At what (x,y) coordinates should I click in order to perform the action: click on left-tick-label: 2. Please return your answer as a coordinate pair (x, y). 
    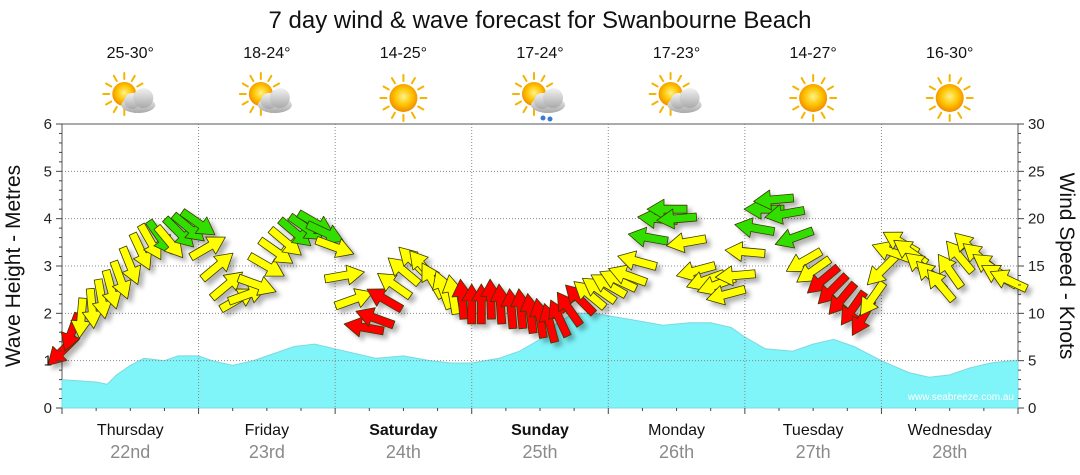
    Looking at the image, I should click on (48, 313).